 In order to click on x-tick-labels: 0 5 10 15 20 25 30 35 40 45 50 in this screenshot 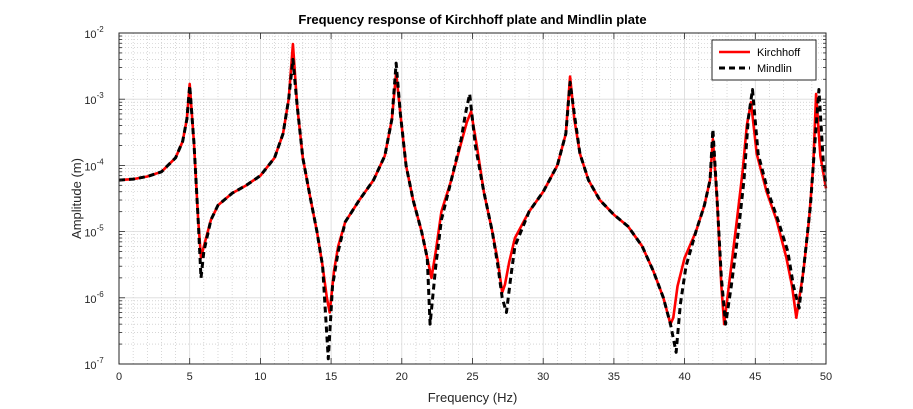, I will do `click(474, 377)`.